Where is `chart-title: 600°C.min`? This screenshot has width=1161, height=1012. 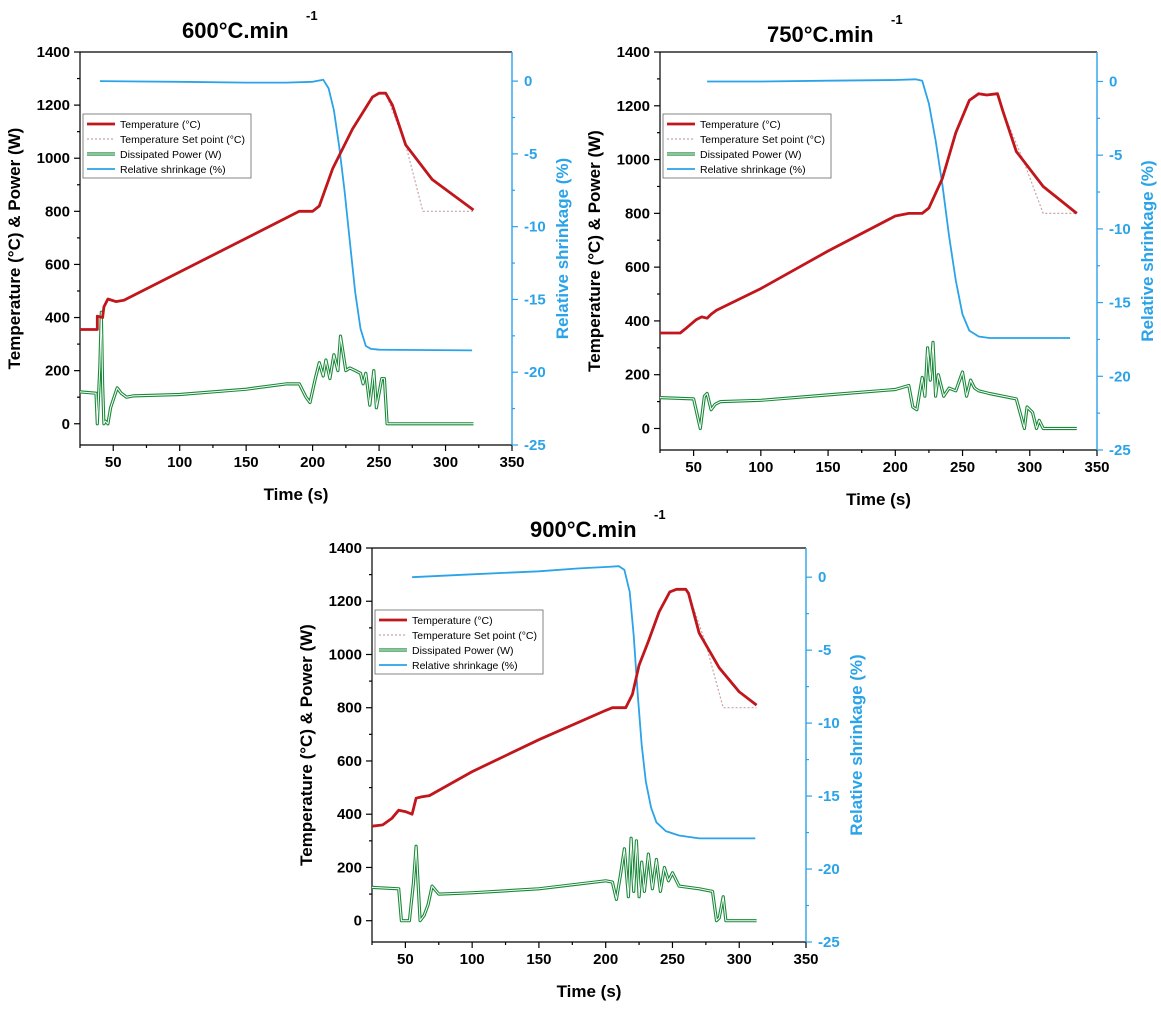 chart-title: 600°C.min is located at coordinates (235, 30).